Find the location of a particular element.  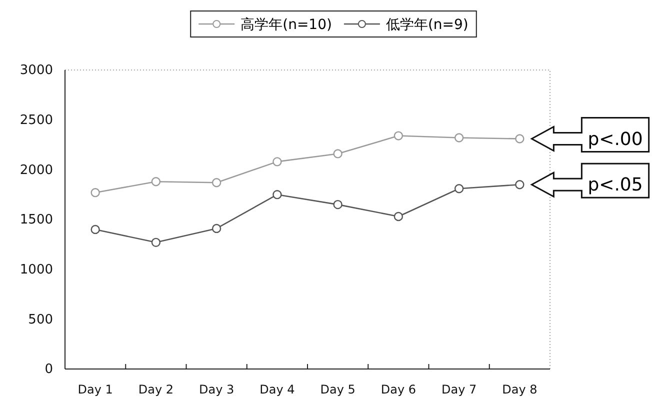

x-tick-label: Day 2 is located at coordinates (156, 389).